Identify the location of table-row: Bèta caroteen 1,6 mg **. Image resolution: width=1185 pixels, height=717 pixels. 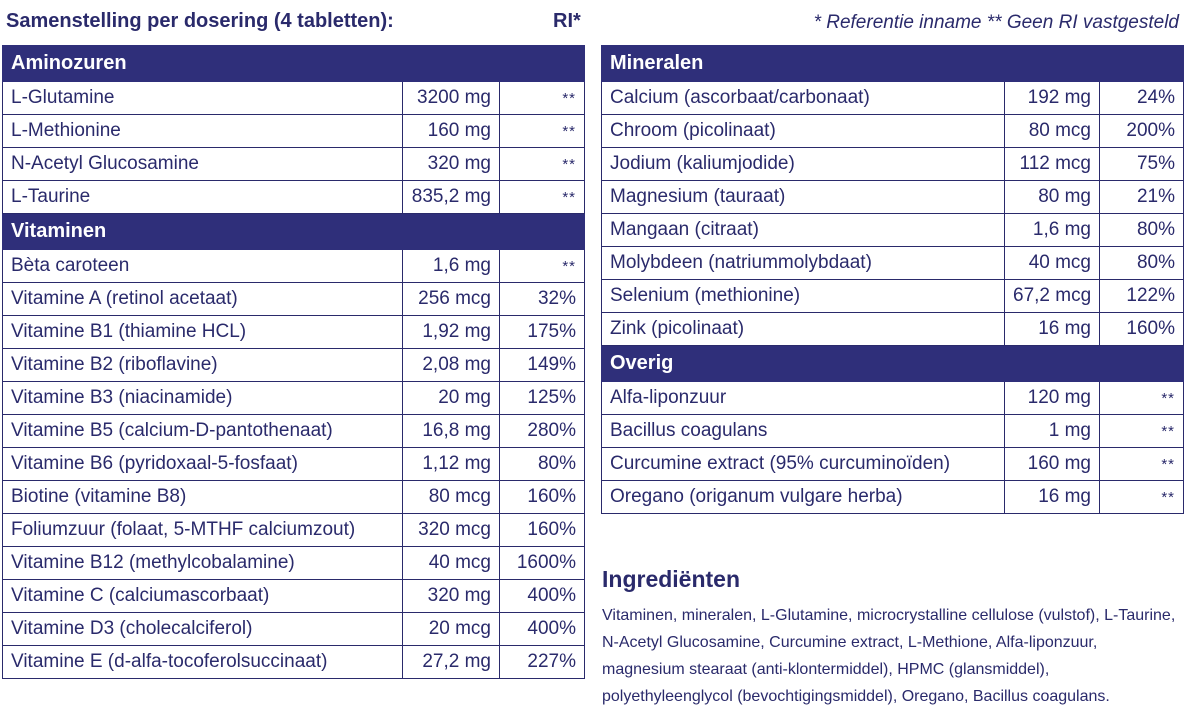
(293, 266).